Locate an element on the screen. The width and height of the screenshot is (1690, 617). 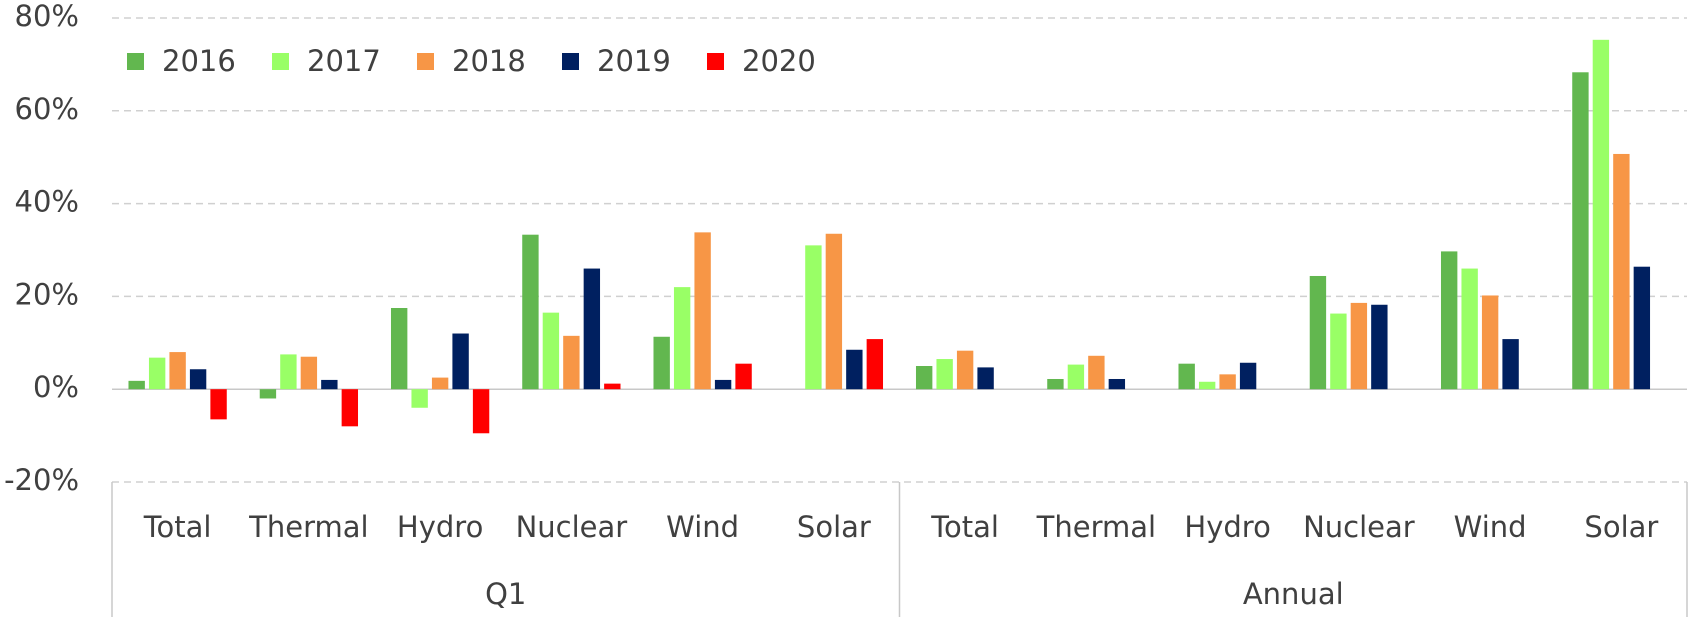
group-label: Q1 is located at coordinates (505, 594).